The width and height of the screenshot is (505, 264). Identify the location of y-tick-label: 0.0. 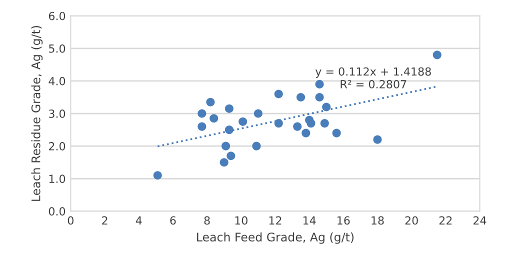
(57, 211).